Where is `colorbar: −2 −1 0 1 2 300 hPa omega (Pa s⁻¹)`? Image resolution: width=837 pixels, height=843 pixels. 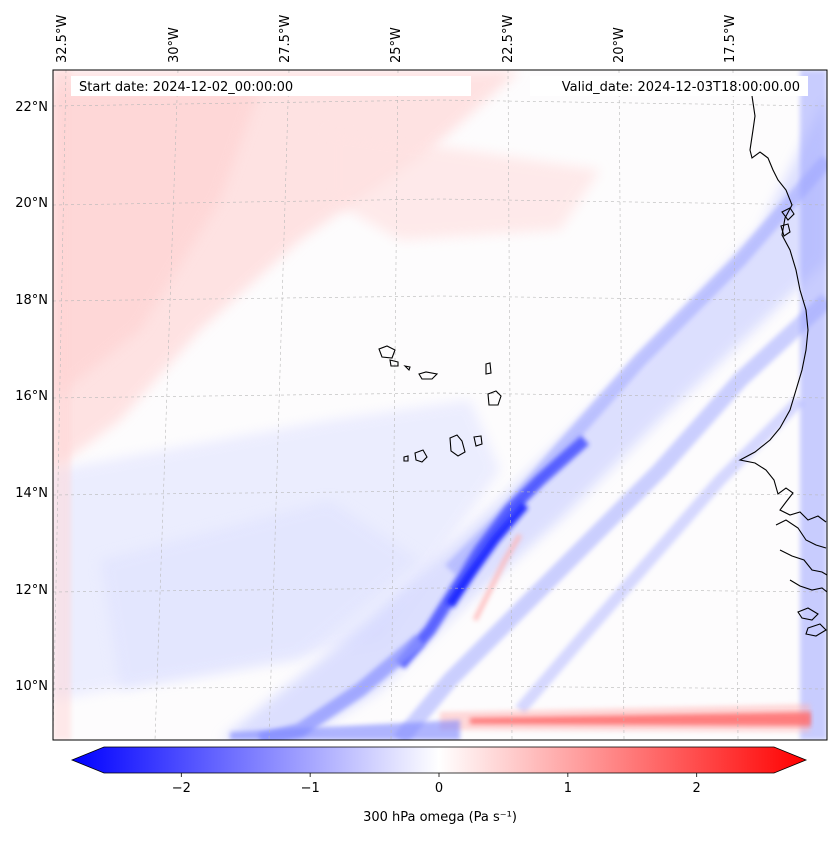 colorbar: −2 −1 0 1 2 300 hPa omega (Pa s⁻¹) is located at coordinates (439, 785).